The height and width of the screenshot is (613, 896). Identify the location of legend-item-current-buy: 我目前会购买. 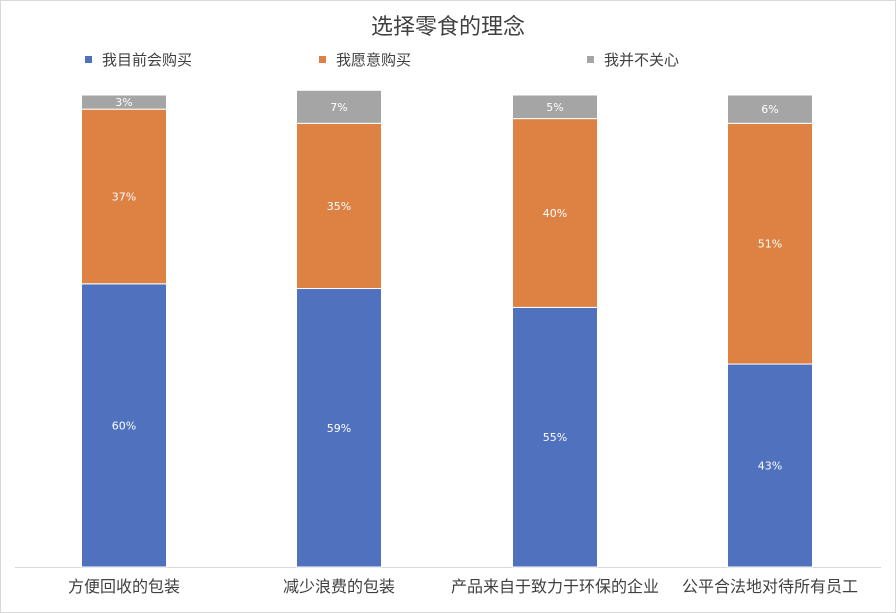
(138, 59).